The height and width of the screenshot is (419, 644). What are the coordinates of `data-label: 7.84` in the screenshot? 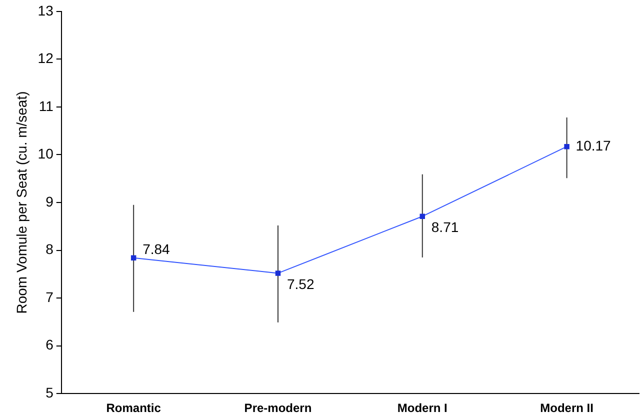 It's located at (156, 248).